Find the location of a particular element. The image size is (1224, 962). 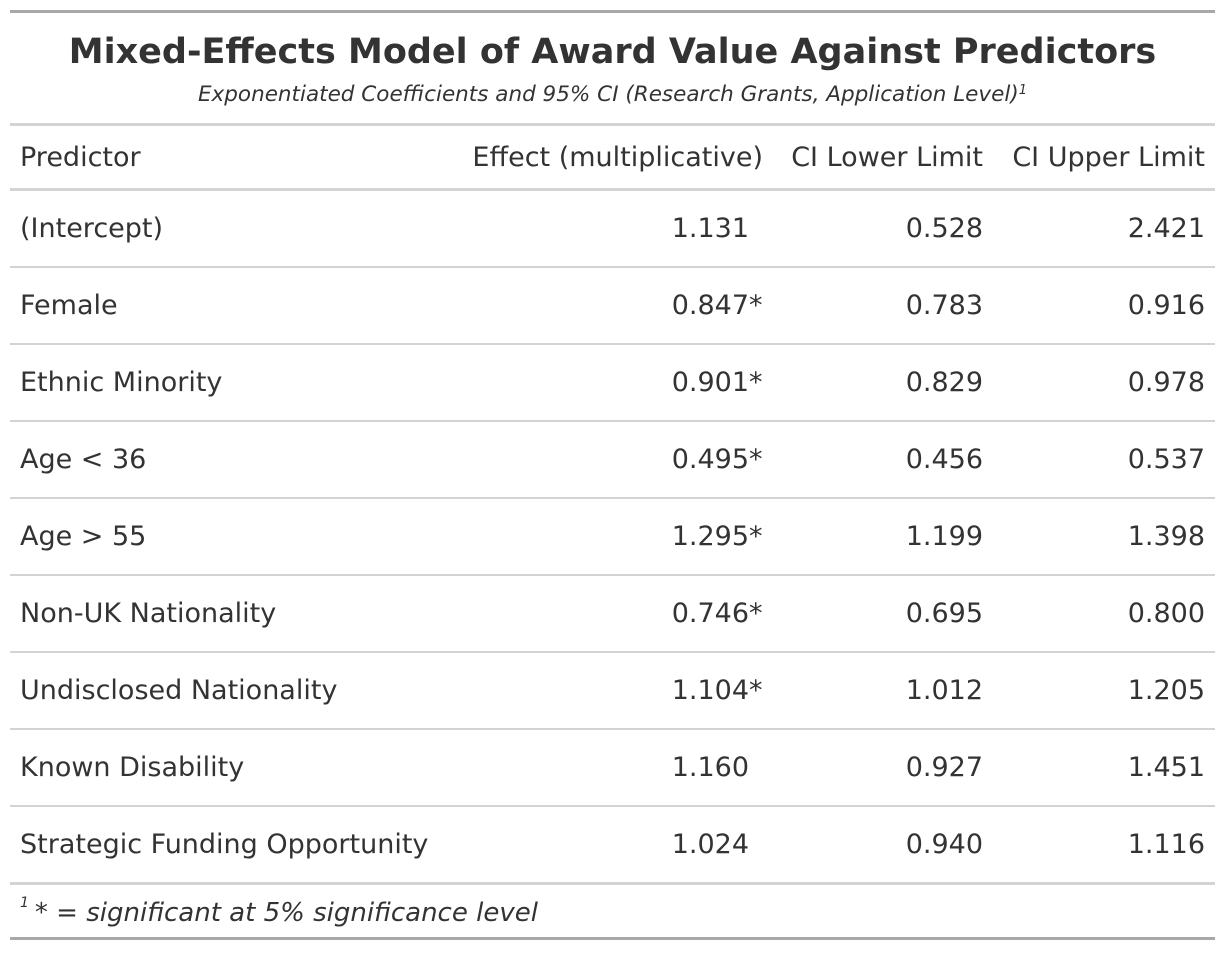

table-row: Age > 55 1.295* 1.199 1.398 is located at coordinates (612, 537).